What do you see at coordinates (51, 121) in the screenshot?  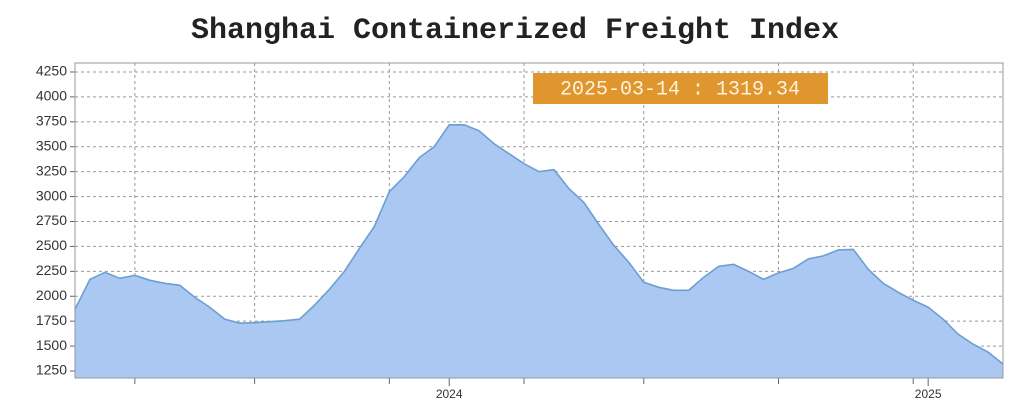 I see `y-tick-label: 3750` at bounding box center [51, 121].